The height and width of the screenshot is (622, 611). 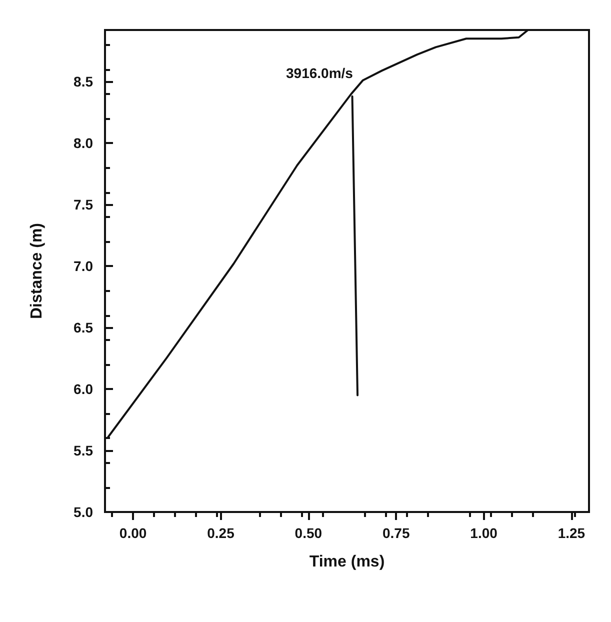 What do you see at coordinates (37, 271) in the screenshot?
I see `y-axis-title: Distance (m)` at bounding box center [37, 271].